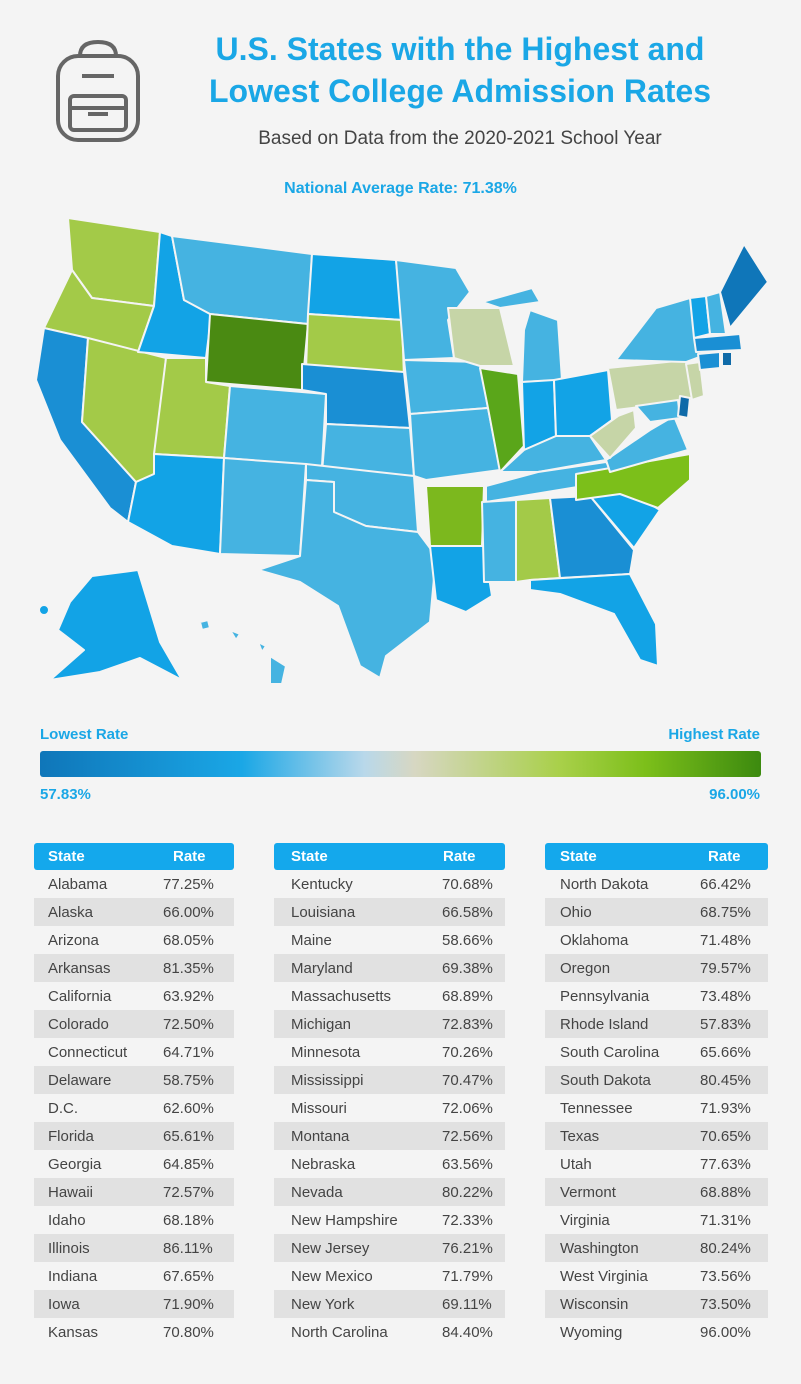 The height and width of the screenshot is (1384, 801). I want to click on state-michigan-up, so click(511, 298).